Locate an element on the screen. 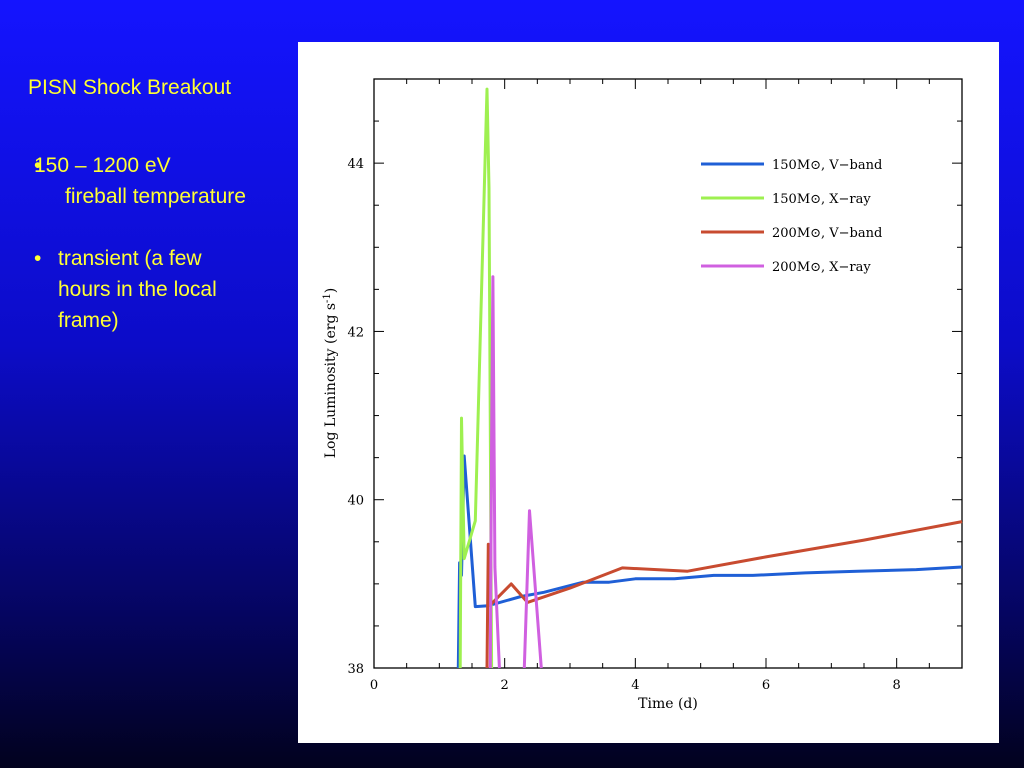 Image resolution: width=1024 pixels, height=768 pixels. bullet-line: 150 – 1200 eV is located at coordinates (102, 165).